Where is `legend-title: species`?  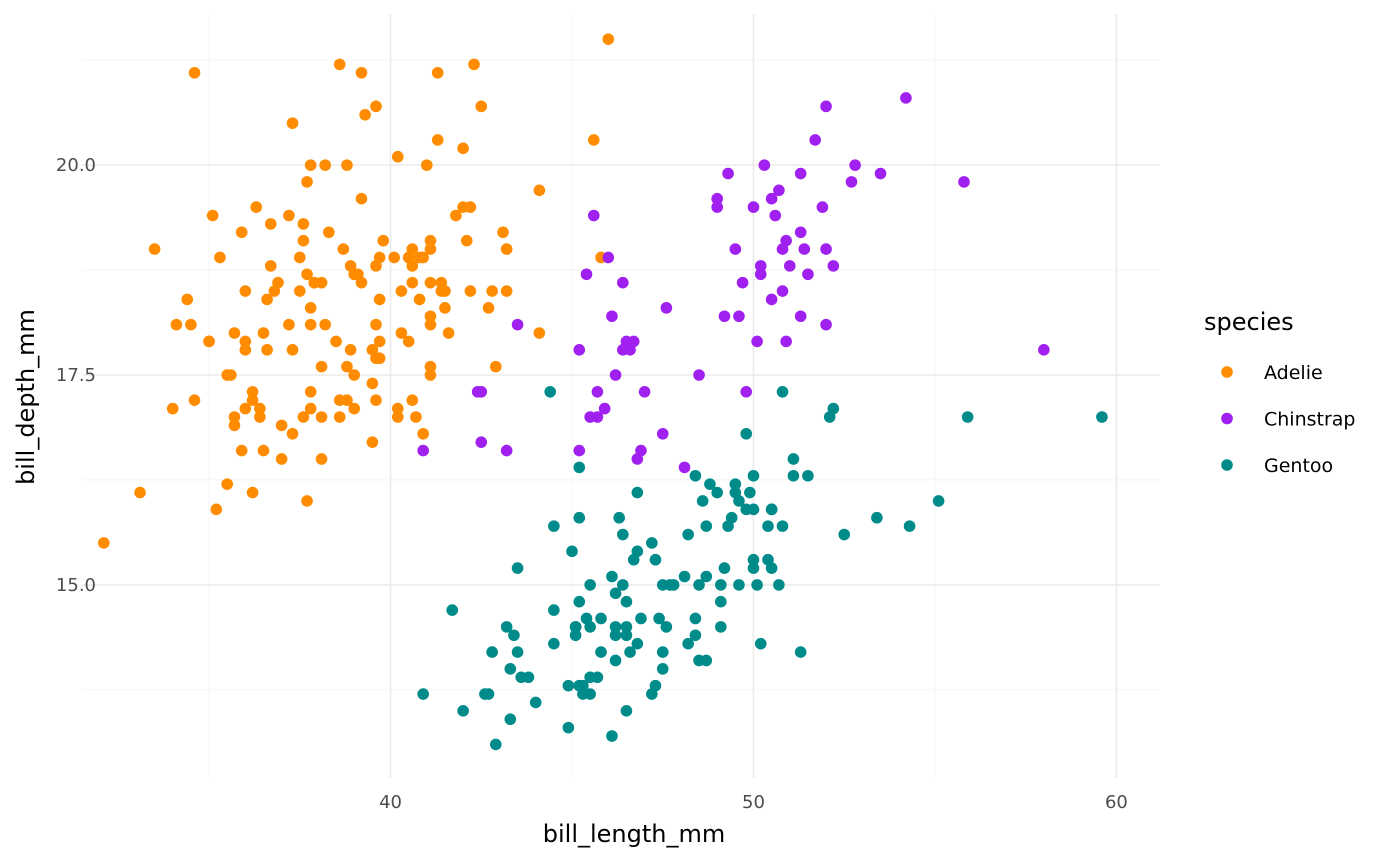 legend-title: species is located at coordinates (1249, 322).